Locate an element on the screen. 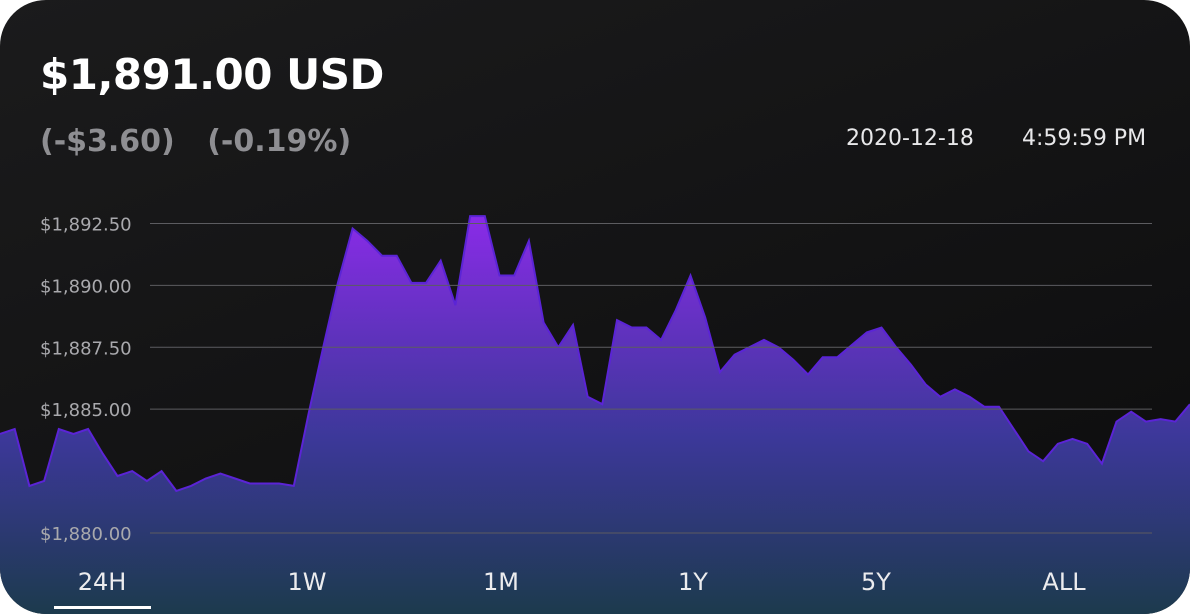 Image resolution: width=1190 pixels, height=614 pixels. y-tick-label: $1,887.50 is located at coordinates (86, 348).